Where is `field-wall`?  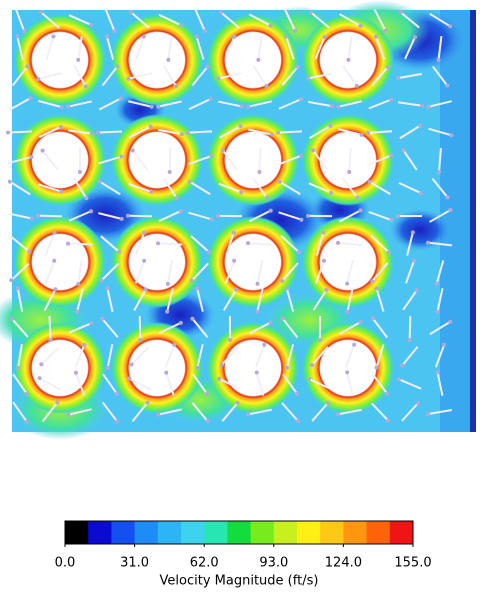
field-wall is located at coordinates (473, 221).